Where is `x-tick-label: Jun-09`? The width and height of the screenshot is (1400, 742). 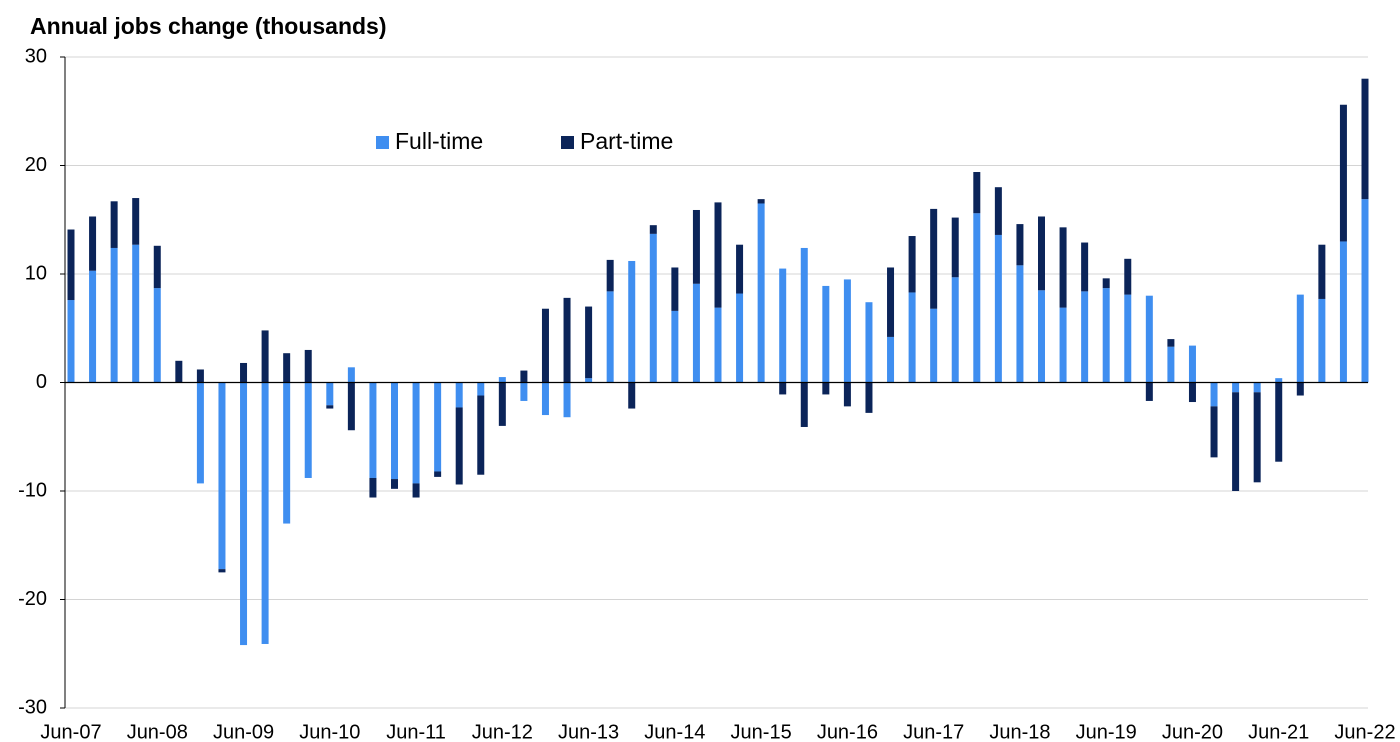 x-tick-label: Jun-09 is located at coordinates (243, 731).